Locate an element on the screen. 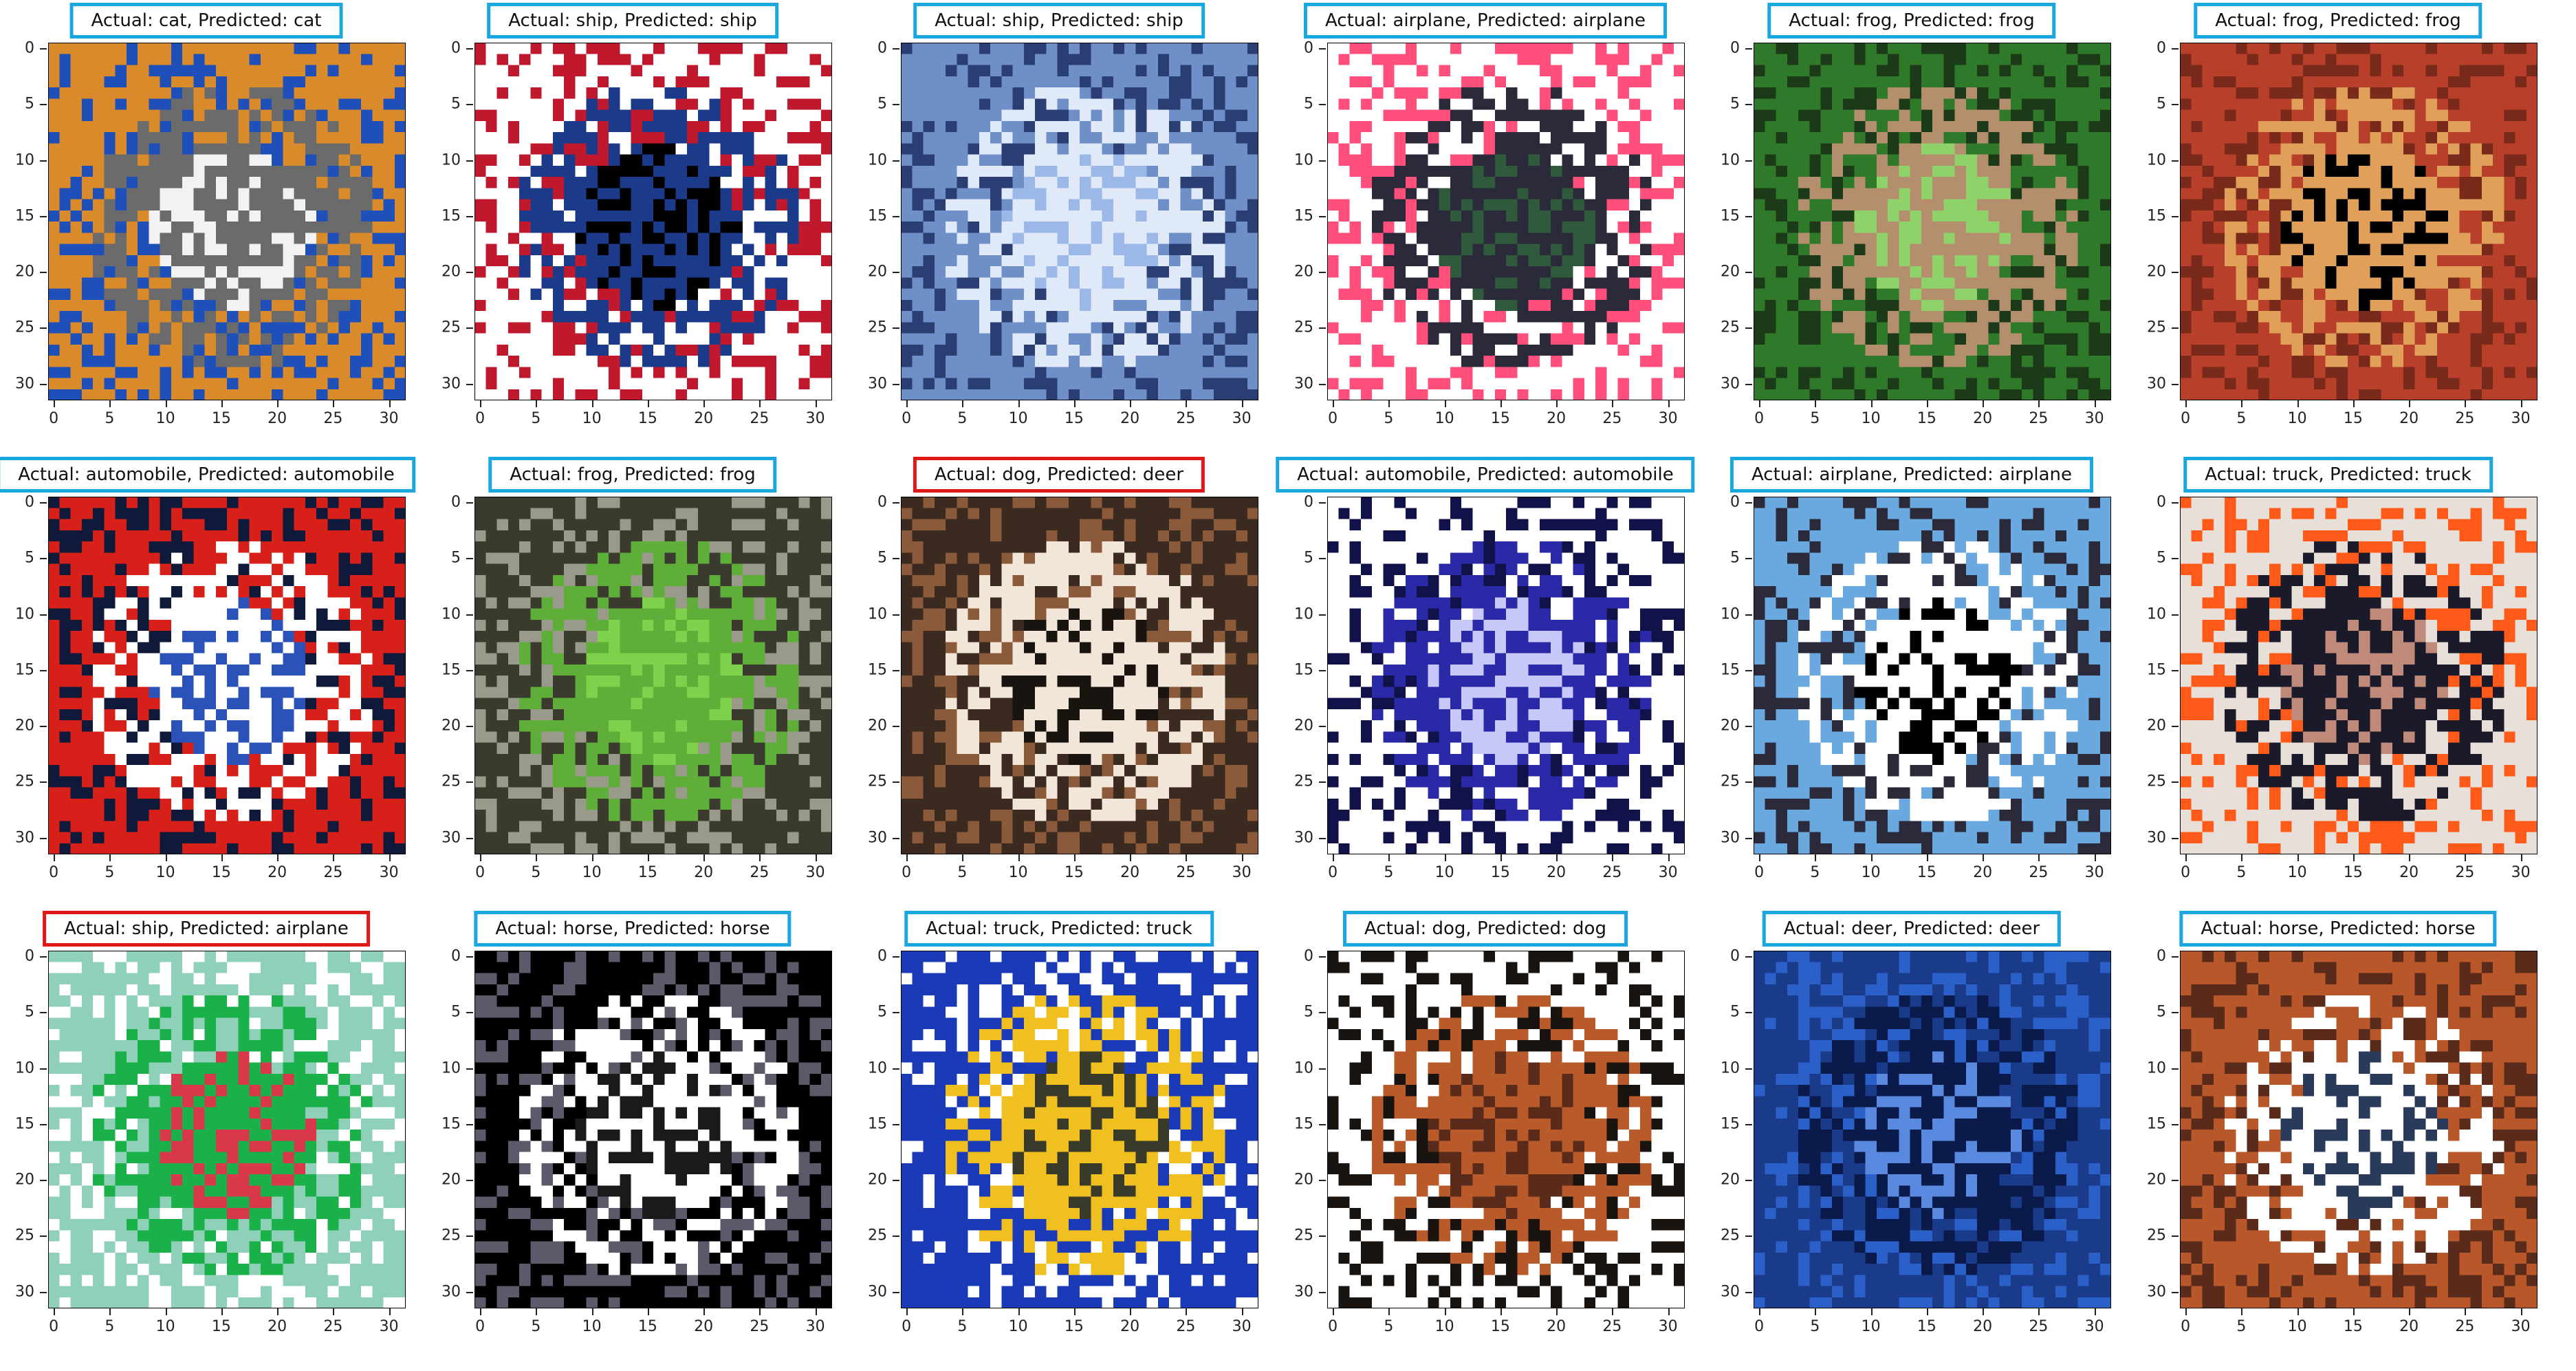  prediction-title-wrong: Actual: dog, Predicted: deer is located at coordinates (1059, 475).